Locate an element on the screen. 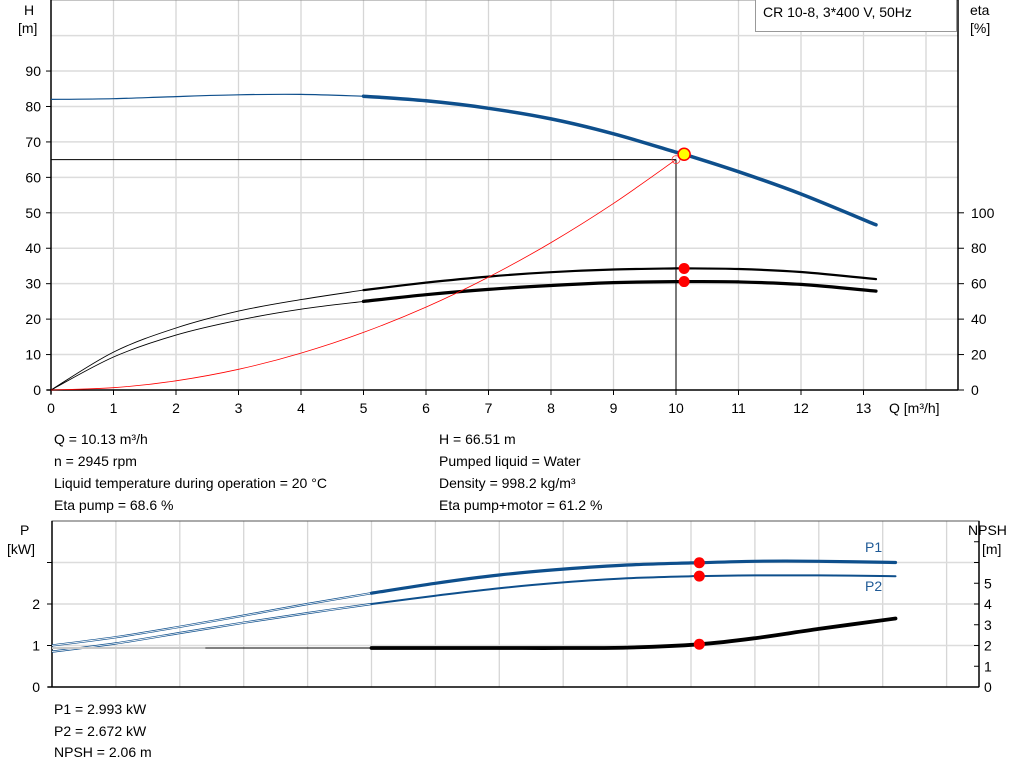 The height and width of the screenshot is (781, 1024). q-tick-label: 1 is located at coordinates (114, 408).